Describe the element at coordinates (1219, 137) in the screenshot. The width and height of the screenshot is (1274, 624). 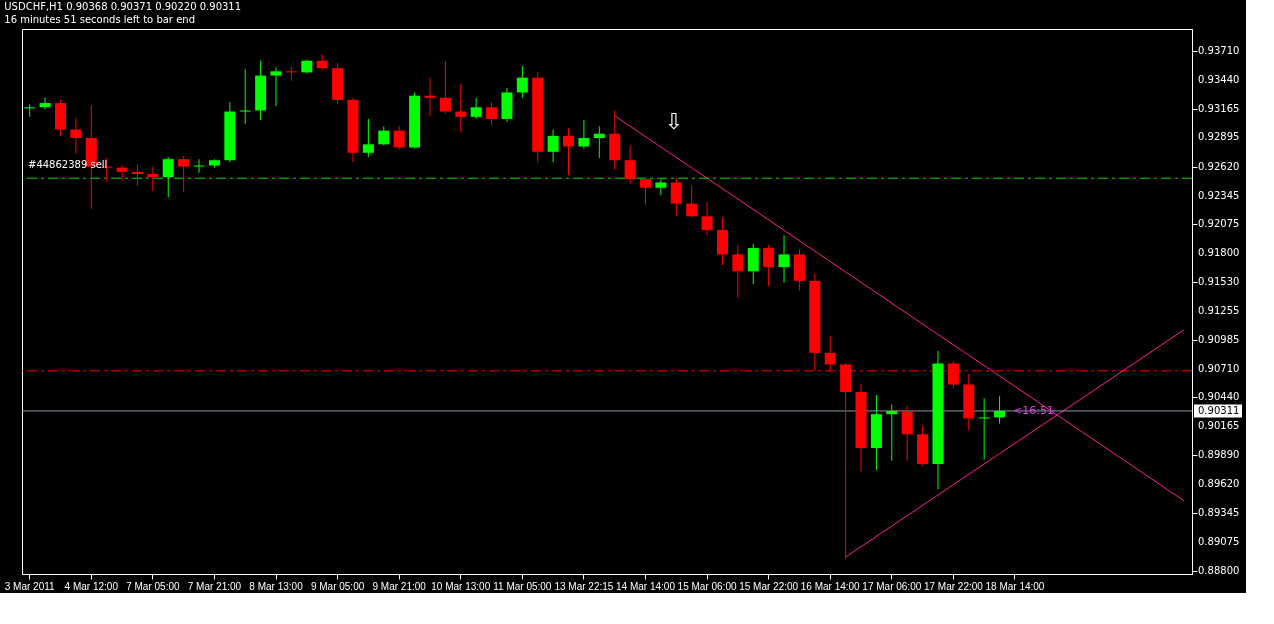
I see `y-tick-label: 0.92895` at that location.